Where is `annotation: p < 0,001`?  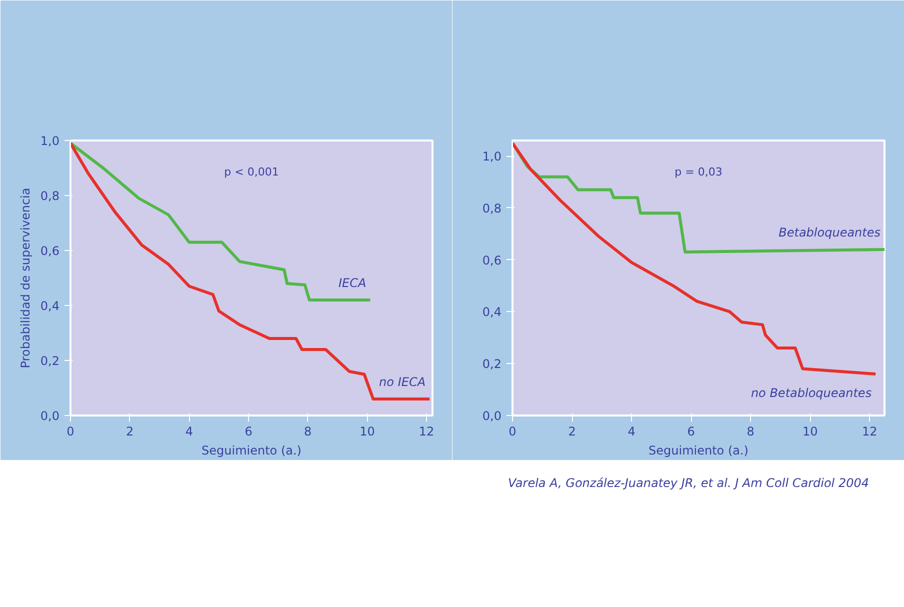
annotation: p < 0,001 is located at coordinates (251, 172).